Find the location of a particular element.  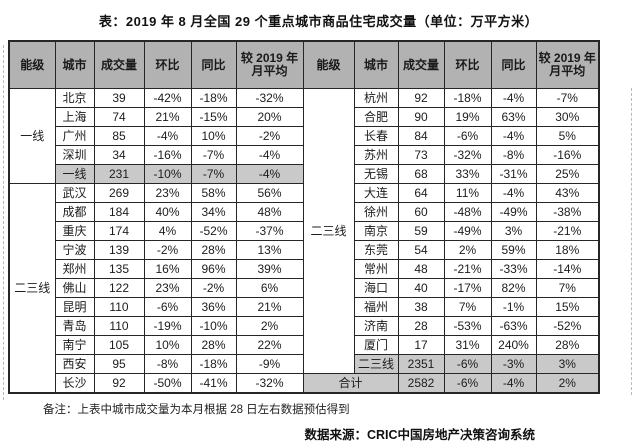

value-cell: 39 is located at coordinates (119, 98).